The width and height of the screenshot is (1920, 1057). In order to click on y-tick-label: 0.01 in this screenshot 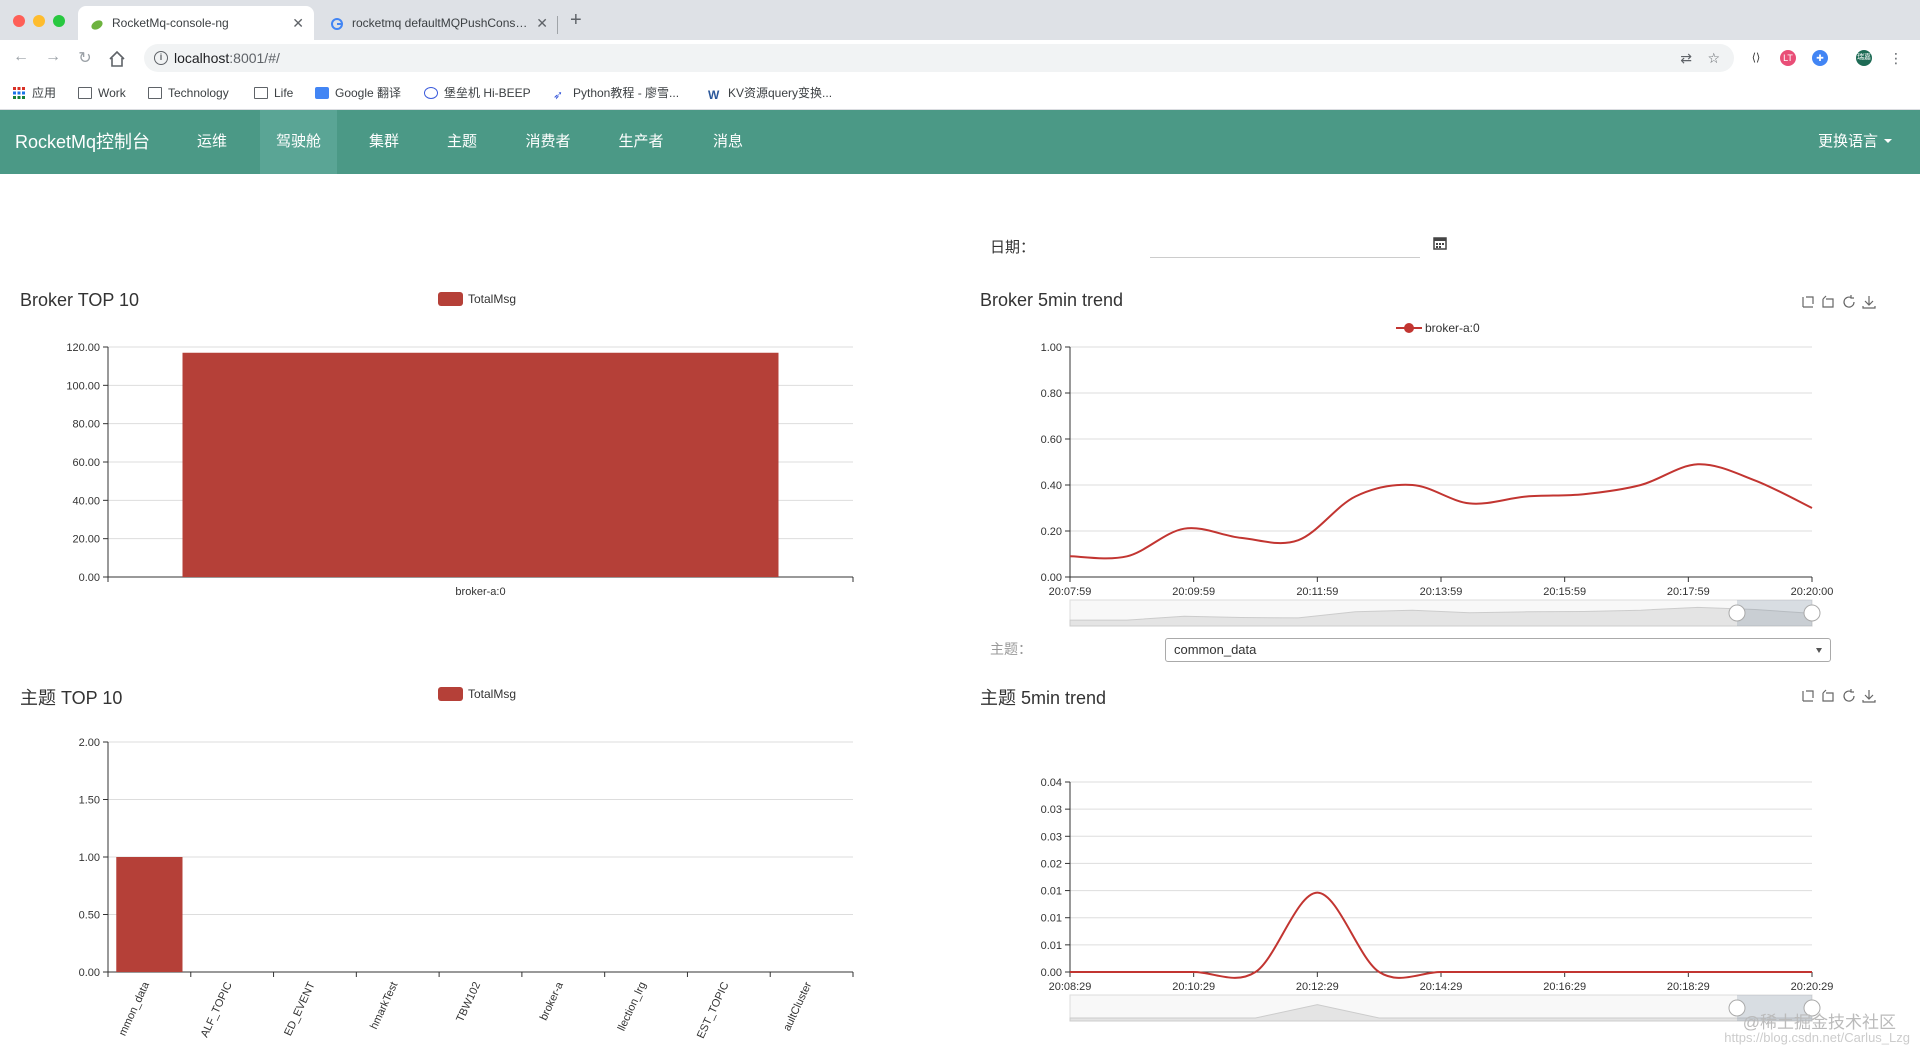, I will do `click(1051, 892)`.